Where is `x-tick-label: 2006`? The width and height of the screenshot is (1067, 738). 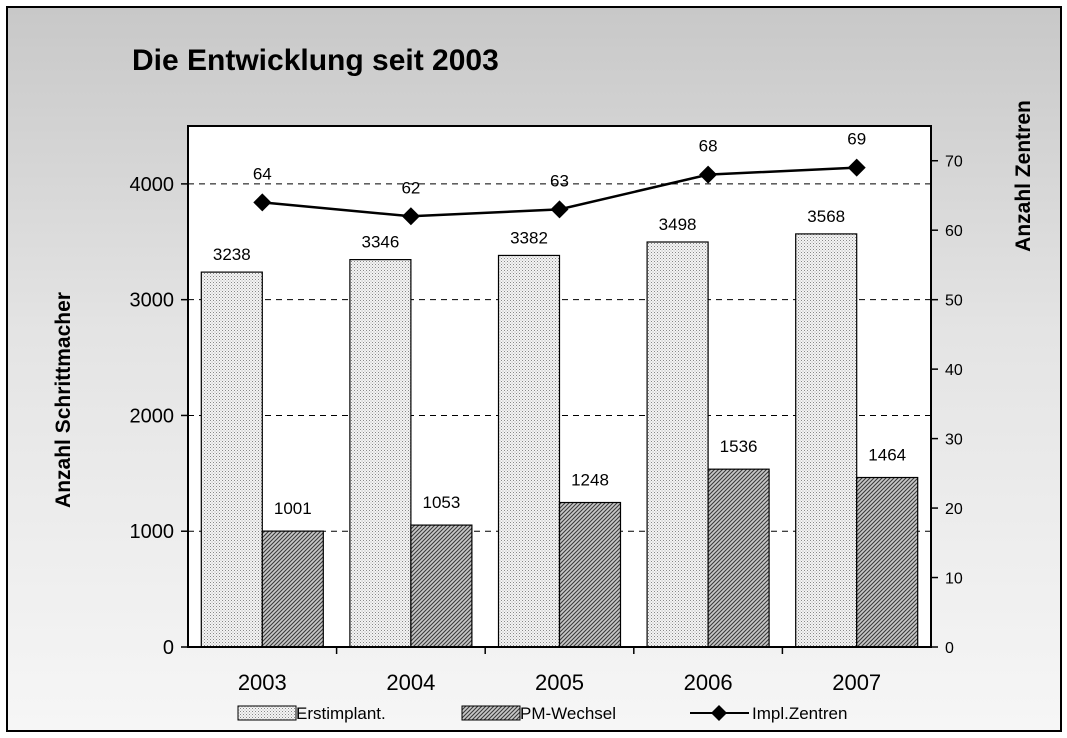
x-tick-label: 2006 is located at coordinates (708, 682).